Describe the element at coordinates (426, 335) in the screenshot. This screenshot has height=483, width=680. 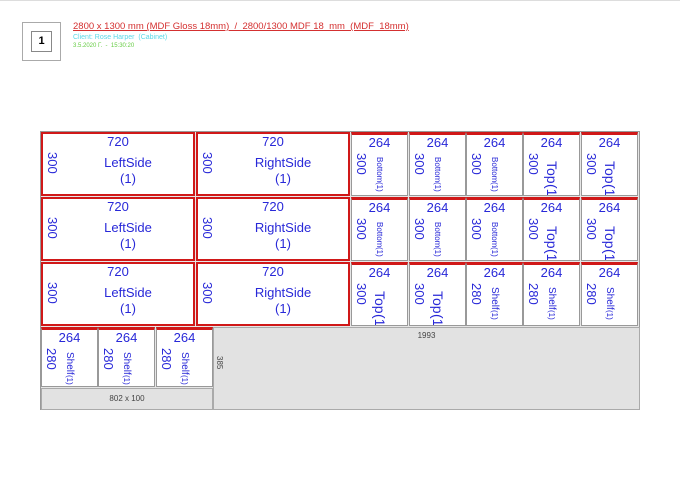
I see `waste-width: 1993` at that location.